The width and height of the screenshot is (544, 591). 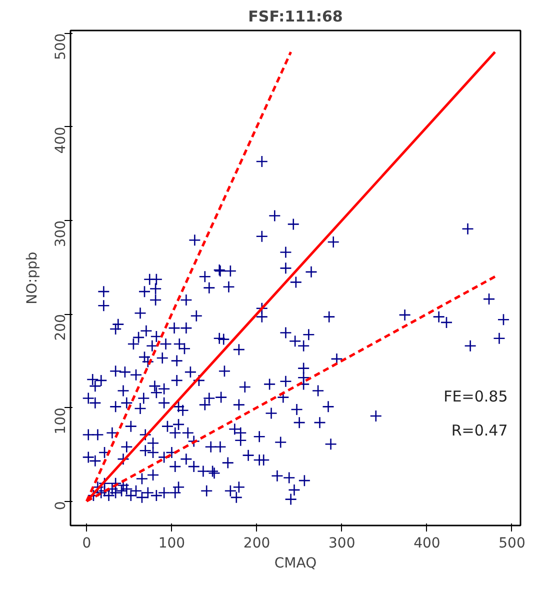 What do you see at coordinates (61, 234) in the screenshot?
I see `y-tick-label: 300` at bounding box center [61, 234].